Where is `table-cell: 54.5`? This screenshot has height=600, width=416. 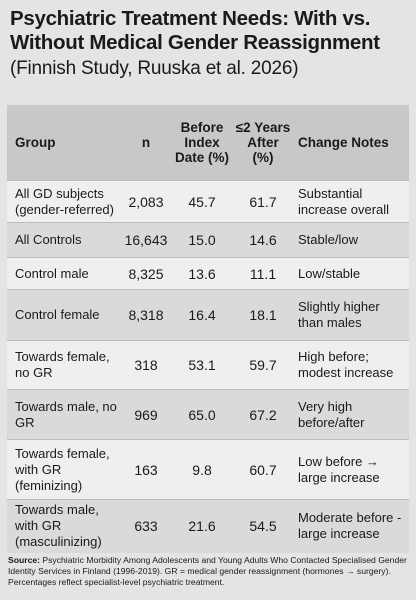
table-cell: 54.5 is located at coordinates (263, 526).